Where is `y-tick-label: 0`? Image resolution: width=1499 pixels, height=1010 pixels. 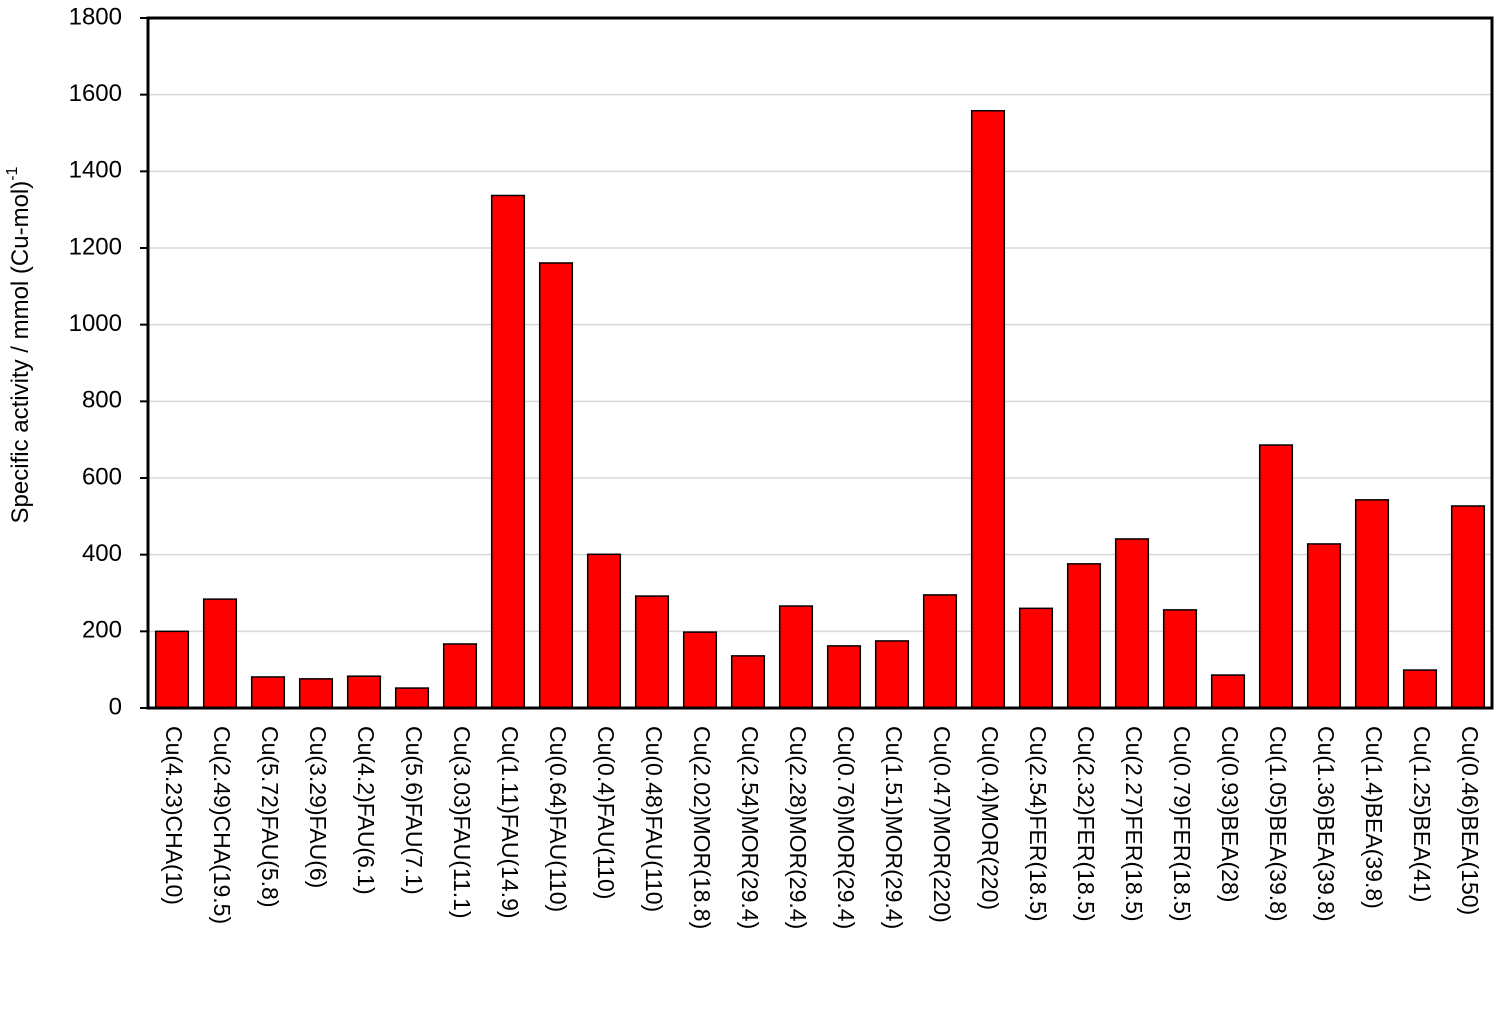 y-tick-label: 0 is located at coordinates (115, 706).